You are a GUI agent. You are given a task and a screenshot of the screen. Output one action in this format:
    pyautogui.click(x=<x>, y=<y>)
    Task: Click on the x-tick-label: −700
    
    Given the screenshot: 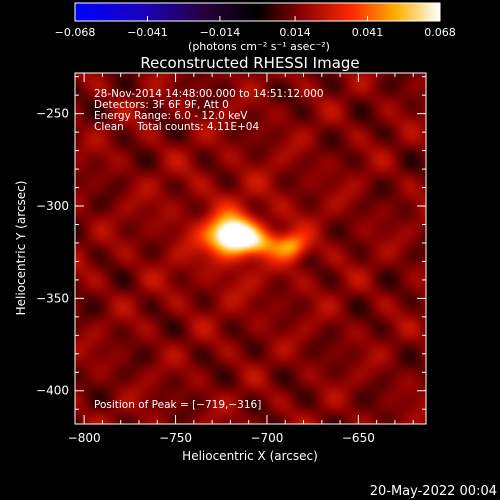 What is the action you would take?
    pyautogui.click(x=266, y=438)
    